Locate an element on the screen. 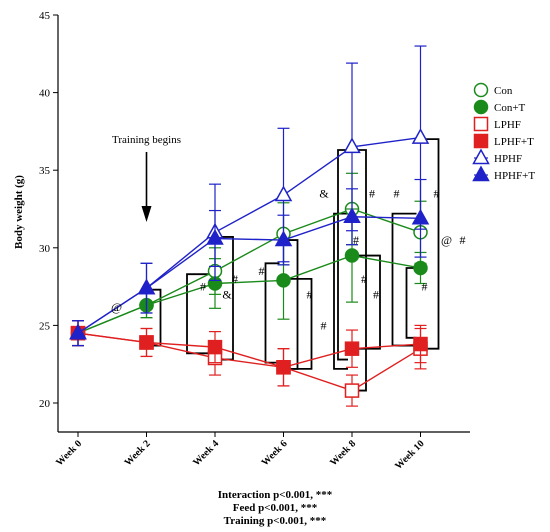  series-lphf is located at coordinates (249, 363).